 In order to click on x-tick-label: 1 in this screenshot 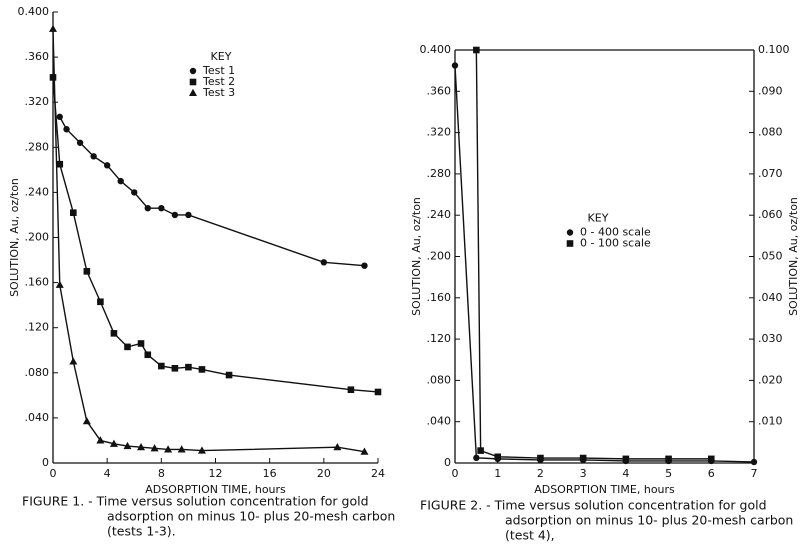, I will do `click(497, 473)`.